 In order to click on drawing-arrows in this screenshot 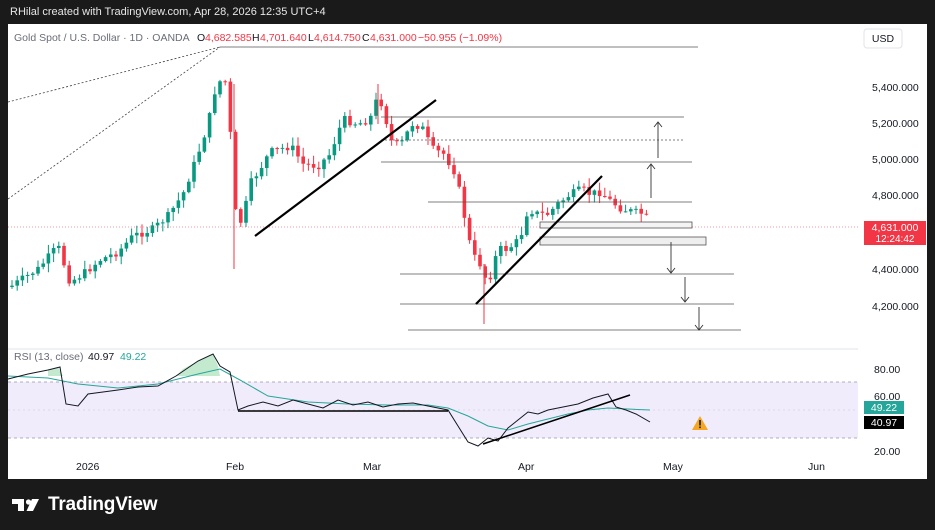, I will do `click(675, 226)`.